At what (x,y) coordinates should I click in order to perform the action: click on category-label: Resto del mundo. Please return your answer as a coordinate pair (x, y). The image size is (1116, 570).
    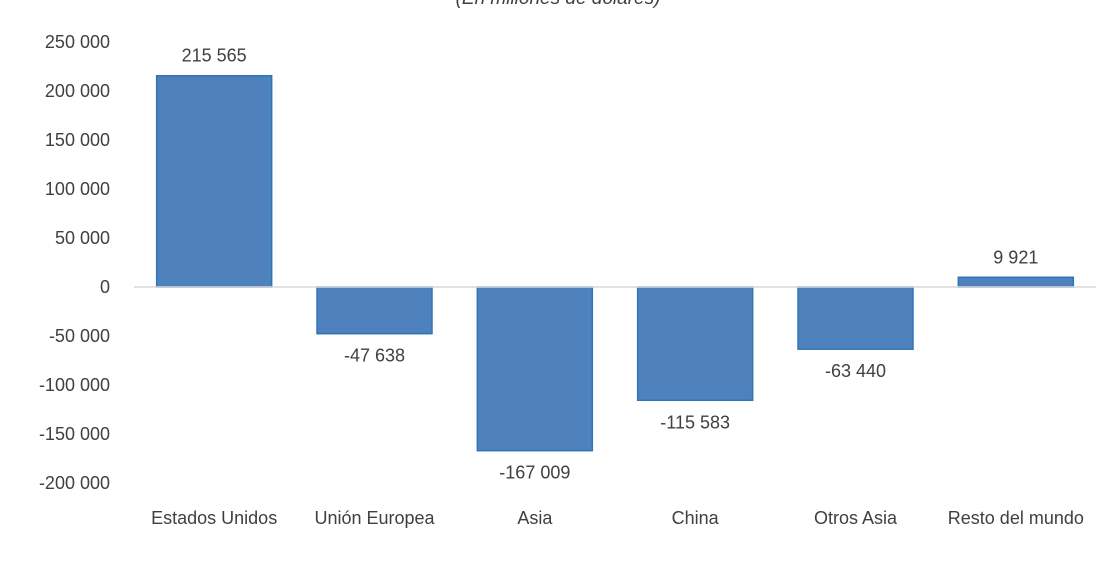
    Looking at the image, I should click on (1016, 518).